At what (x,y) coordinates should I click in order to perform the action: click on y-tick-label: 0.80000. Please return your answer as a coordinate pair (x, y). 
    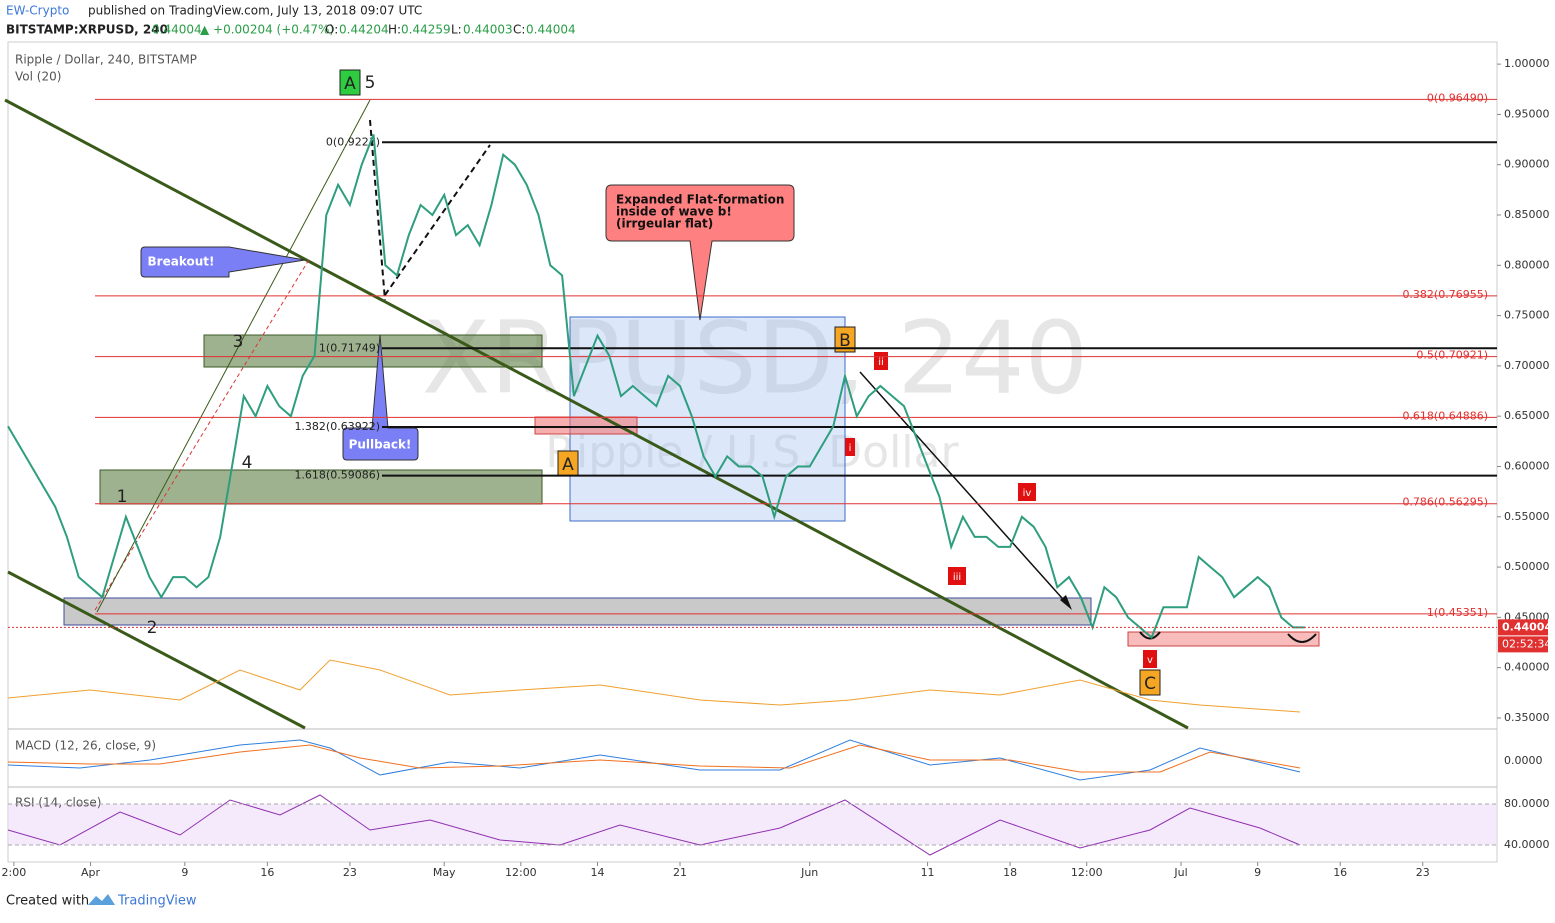
    Looking at the image, I should click on (1527, 264).